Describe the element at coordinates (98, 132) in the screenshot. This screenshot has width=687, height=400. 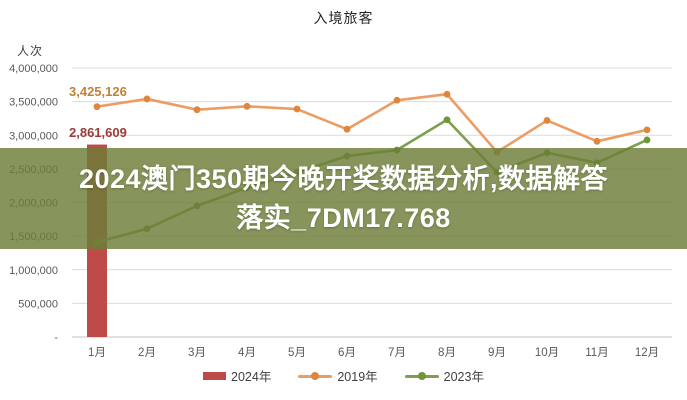
I see `data-label-2024-jan: 2,861,609` at that location.